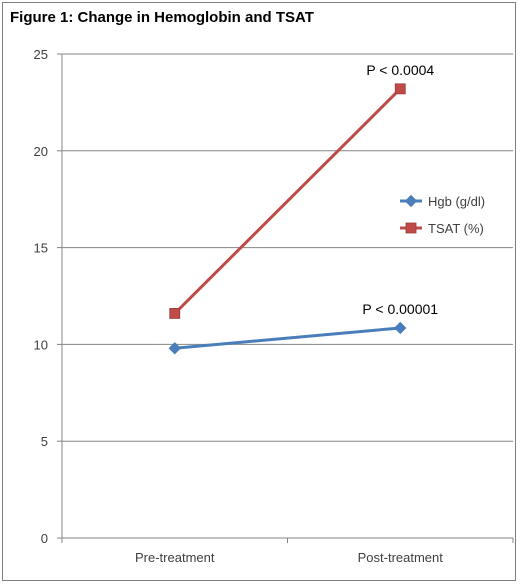 The width and height of the screenshot is (520, 585). I want to click on y-tick-label: 0, so click(44, 538).